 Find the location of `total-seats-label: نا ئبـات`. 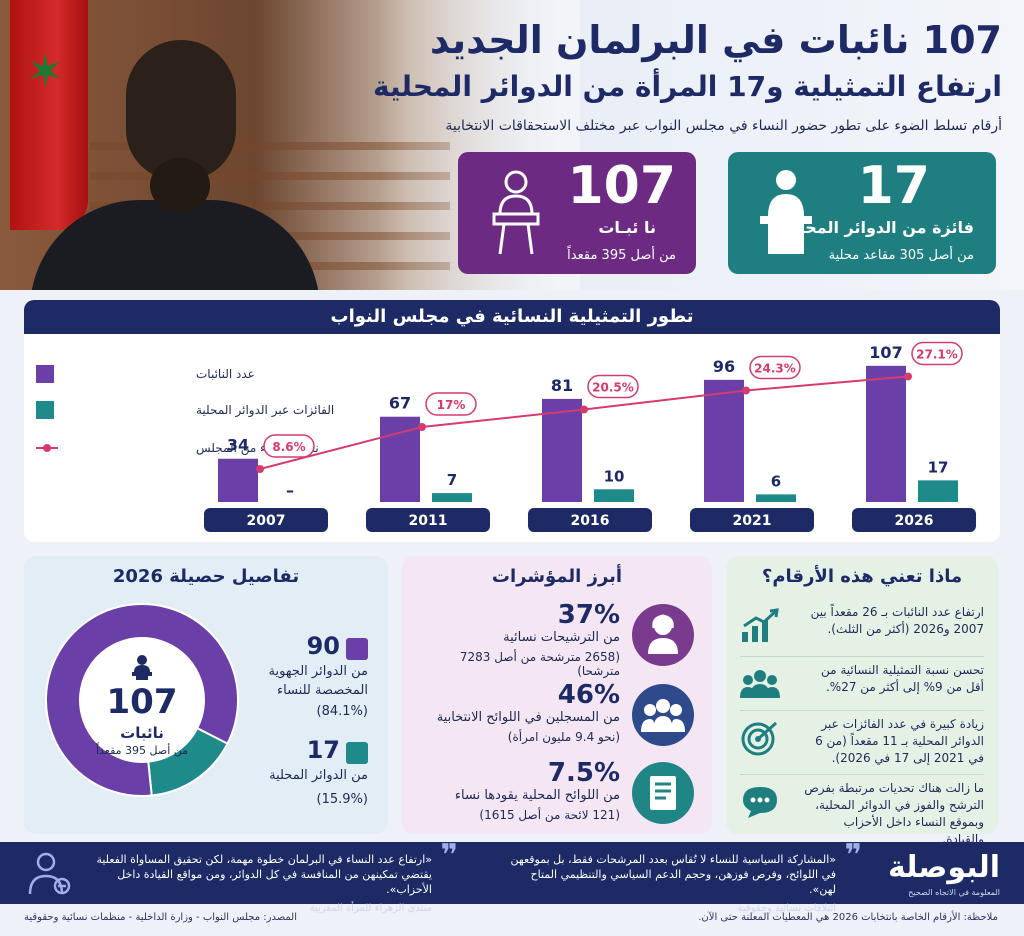

total-seats-label: نا ئبـات is located at coordinates (627, 227).